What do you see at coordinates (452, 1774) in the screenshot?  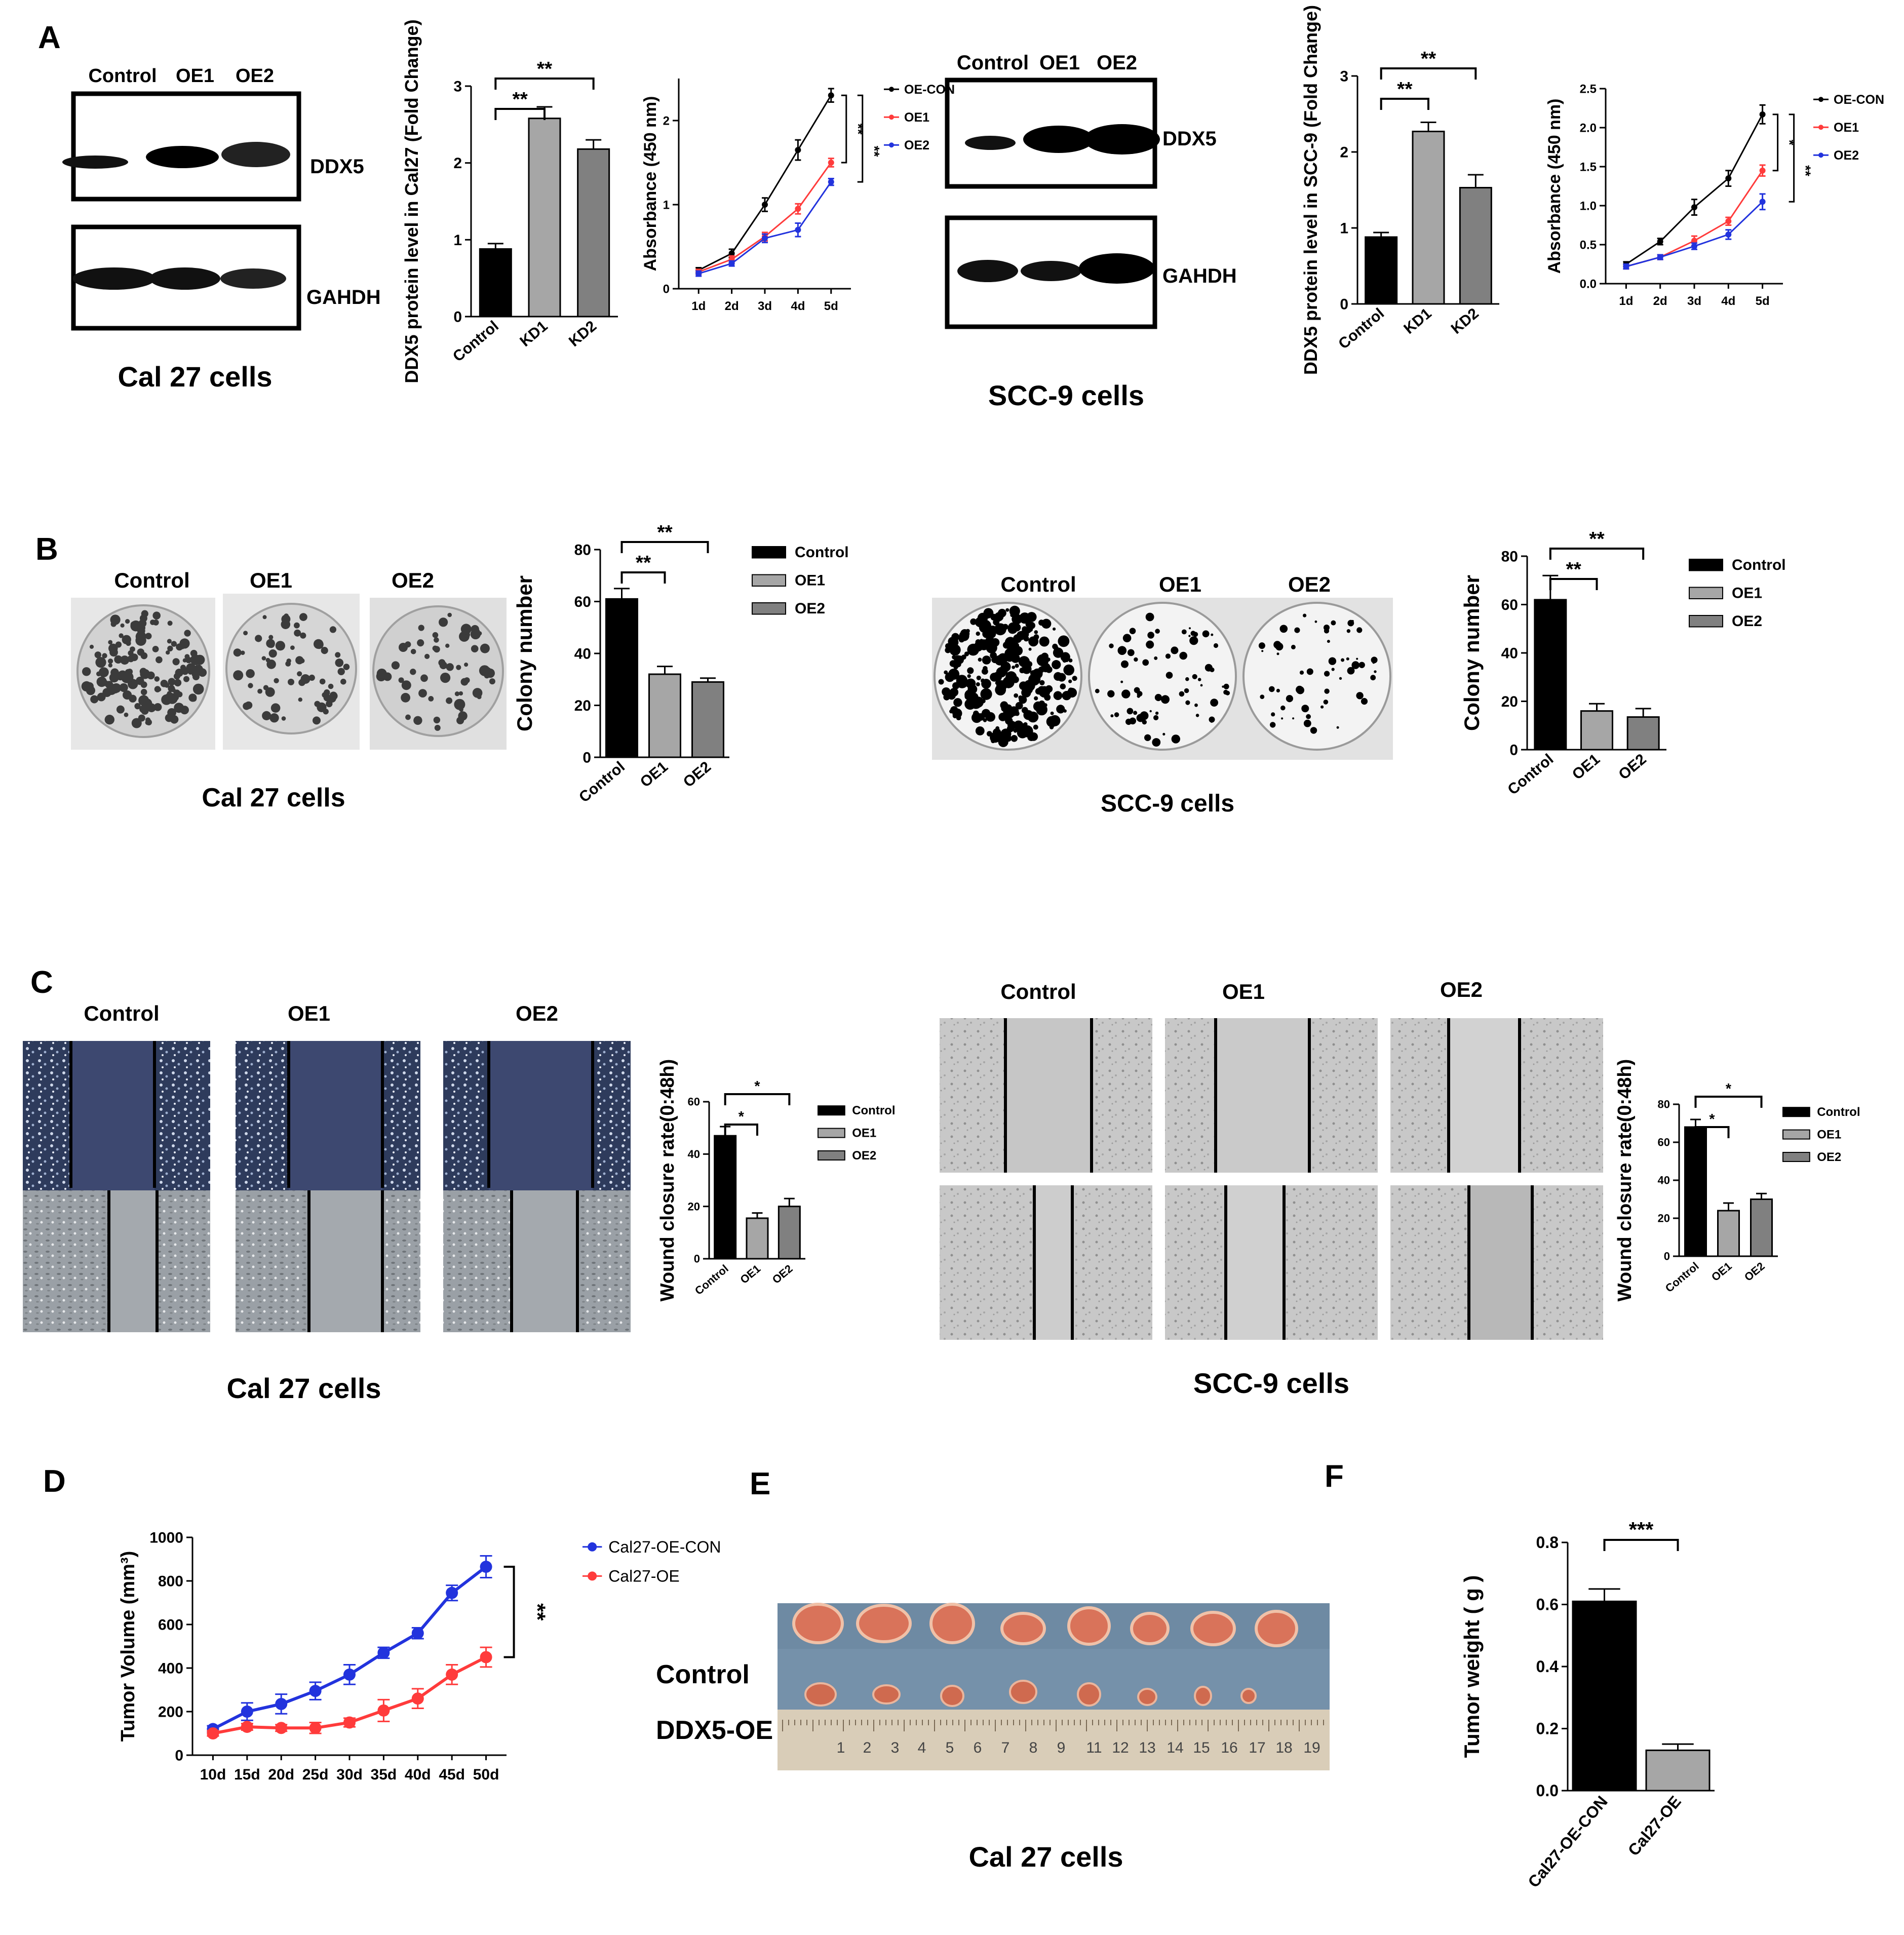 I see `D-xtick-label-8: 45d` at bounding box center [452, 1774].